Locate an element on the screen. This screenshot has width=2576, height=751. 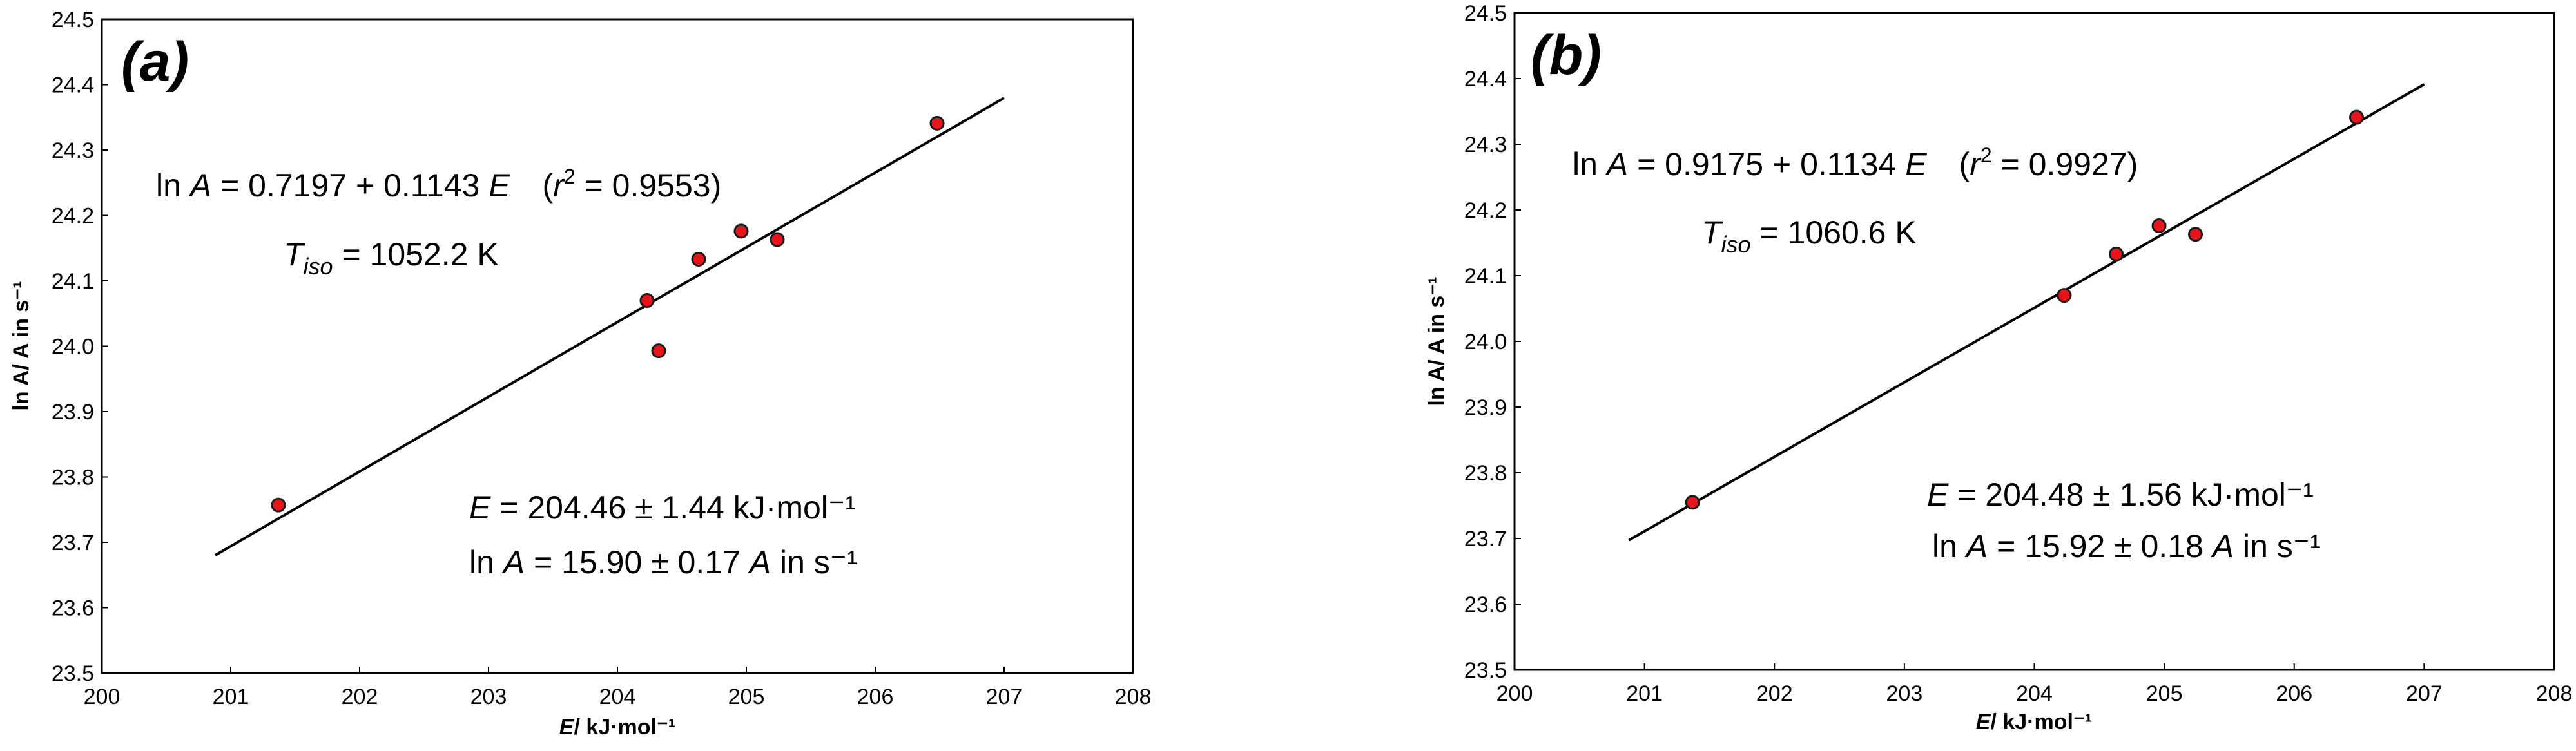
y-axis-label-a: ln A/ A in s⁻¹ is located at coordinates (21, 345).